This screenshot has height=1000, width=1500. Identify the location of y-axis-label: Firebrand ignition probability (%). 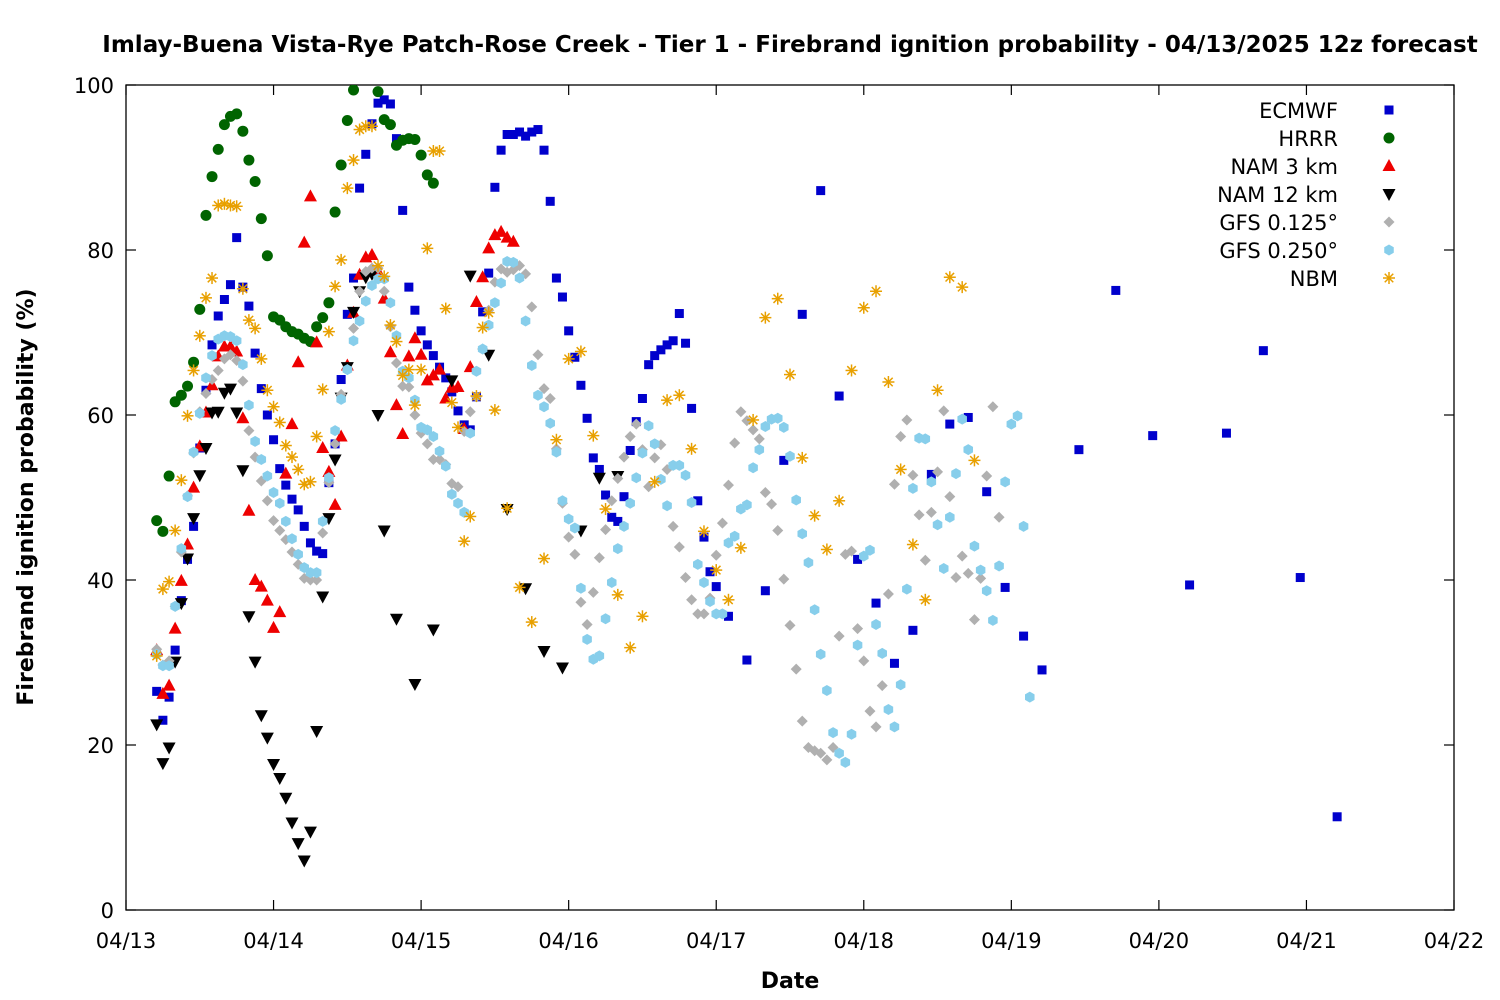
(26, 496).